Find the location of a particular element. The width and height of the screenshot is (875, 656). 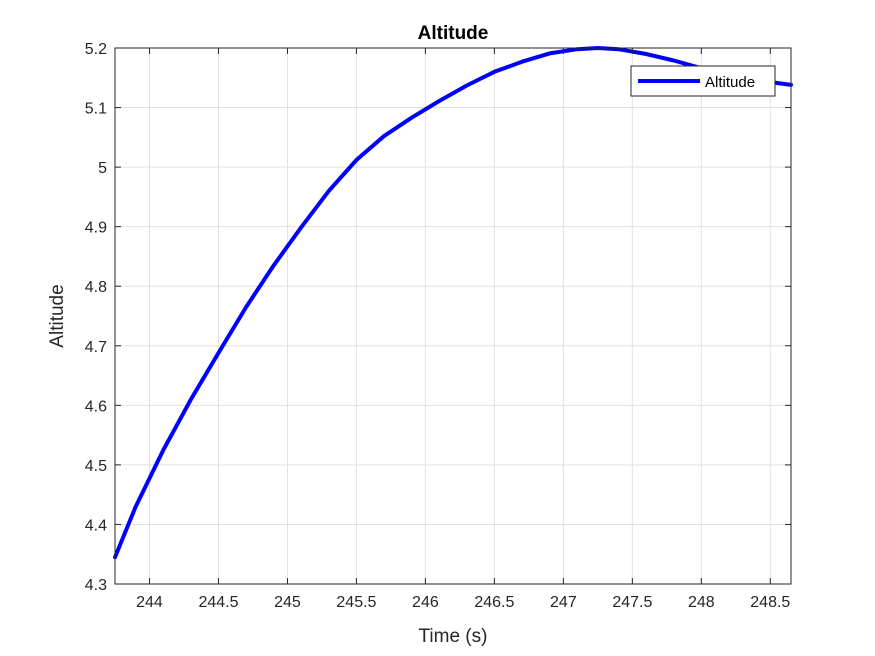

x-tick-label: 245 is located at coordinates (287, 602).